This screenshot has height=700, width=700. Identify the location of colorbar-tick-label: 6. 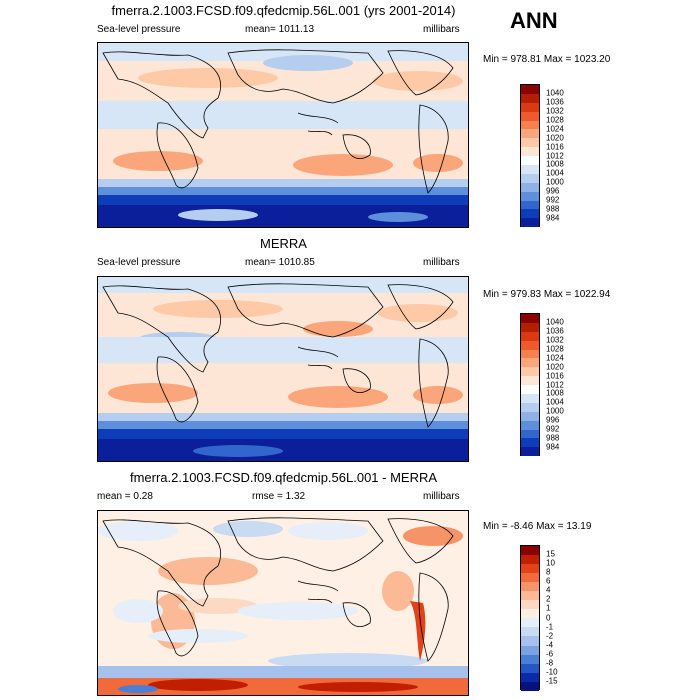
(548, 581).